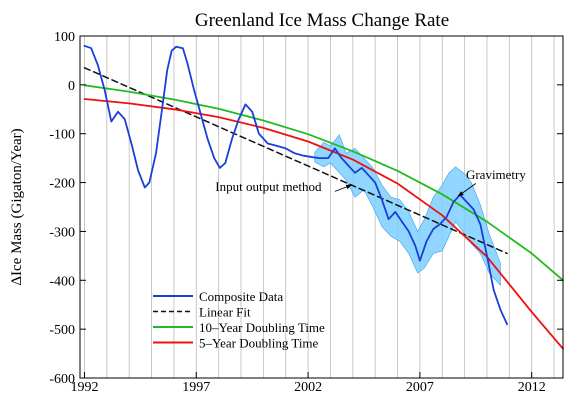 The height and width of the screenshot is (403, 580). Describe the element at coordinates (420, 387) in the screenshot. I see `x-tick-label: 2007` at that location.